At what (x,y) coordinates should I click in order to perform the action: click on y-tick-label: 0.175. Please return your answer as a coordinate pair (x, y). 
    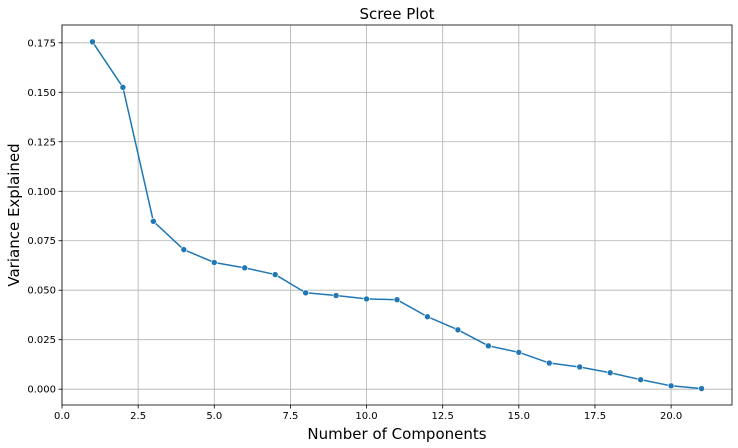
    Looking at the image, I should click on (41, 43).